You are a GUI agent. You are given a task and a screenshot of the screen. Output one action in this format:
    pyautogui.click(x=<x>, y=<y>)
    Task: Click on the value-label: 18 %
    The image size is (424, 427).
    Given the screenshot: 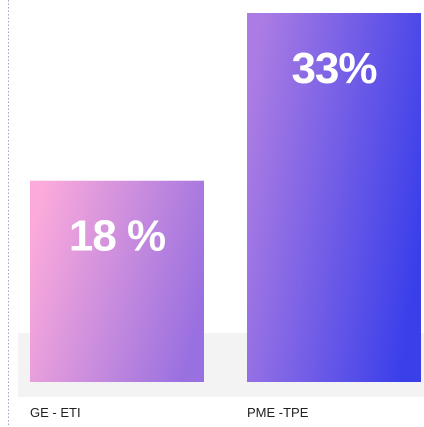 What is the action you would take?
    pyautogui.click(x=117, y=236)
    